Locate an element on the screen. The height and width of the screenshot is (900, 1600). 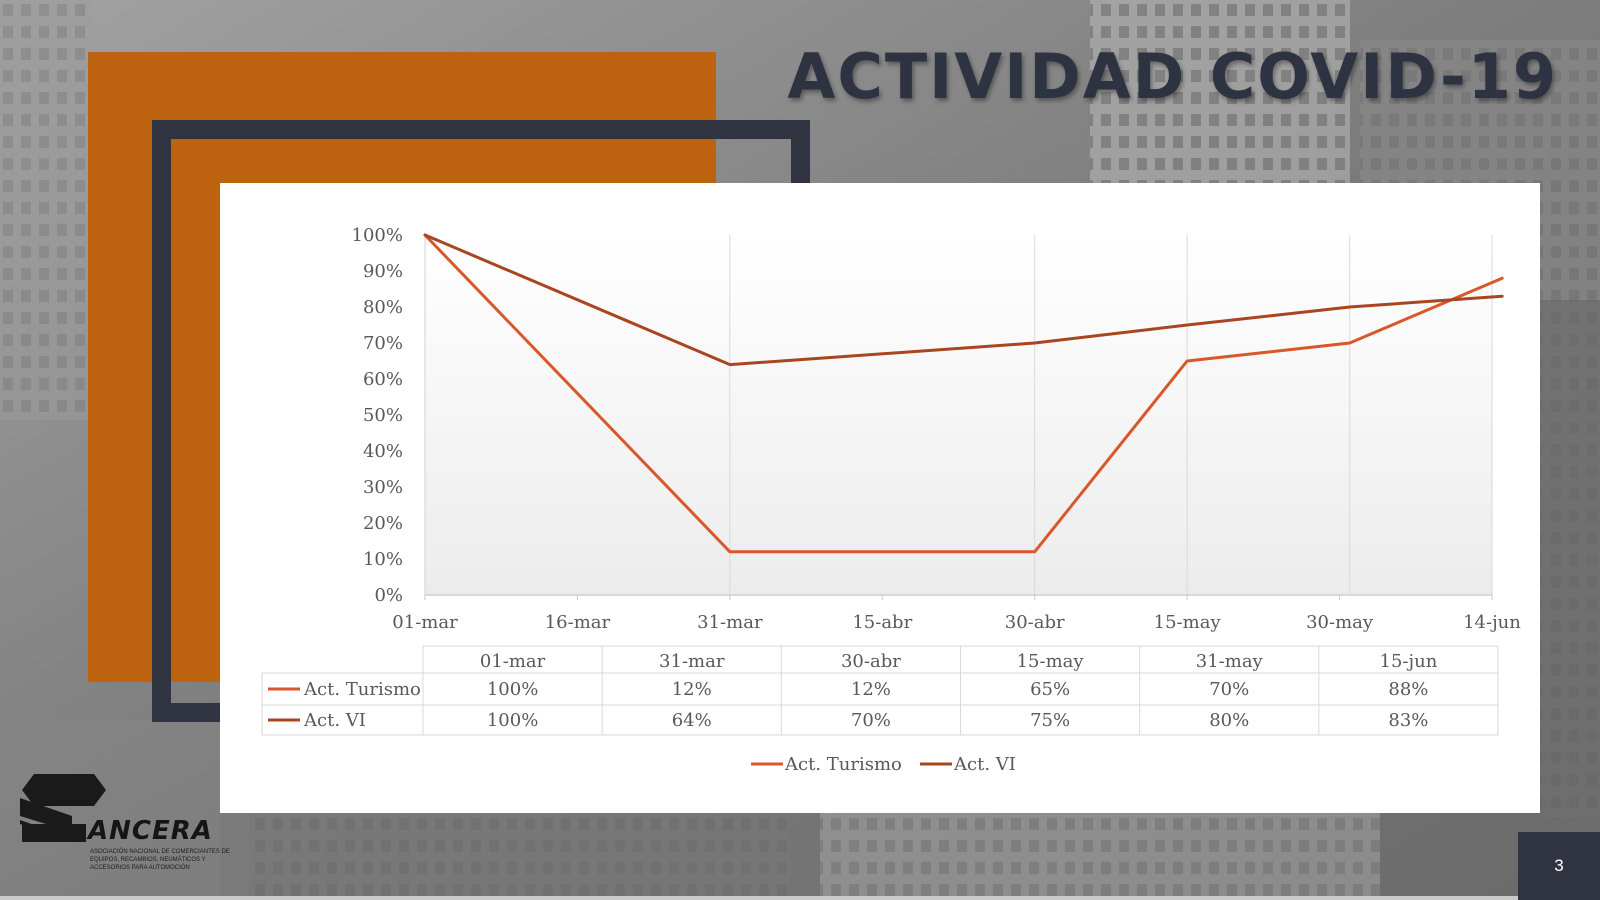
y-tick-label: 80% is located at coordinates (383, 307).